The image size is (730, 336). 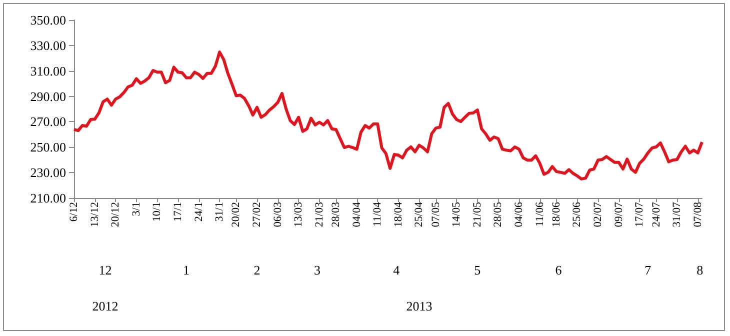 What do you see at coordinates (116, 215) in the screenshot?
I see `x-tick-label: 20/12` at bounding box center [116, 215].